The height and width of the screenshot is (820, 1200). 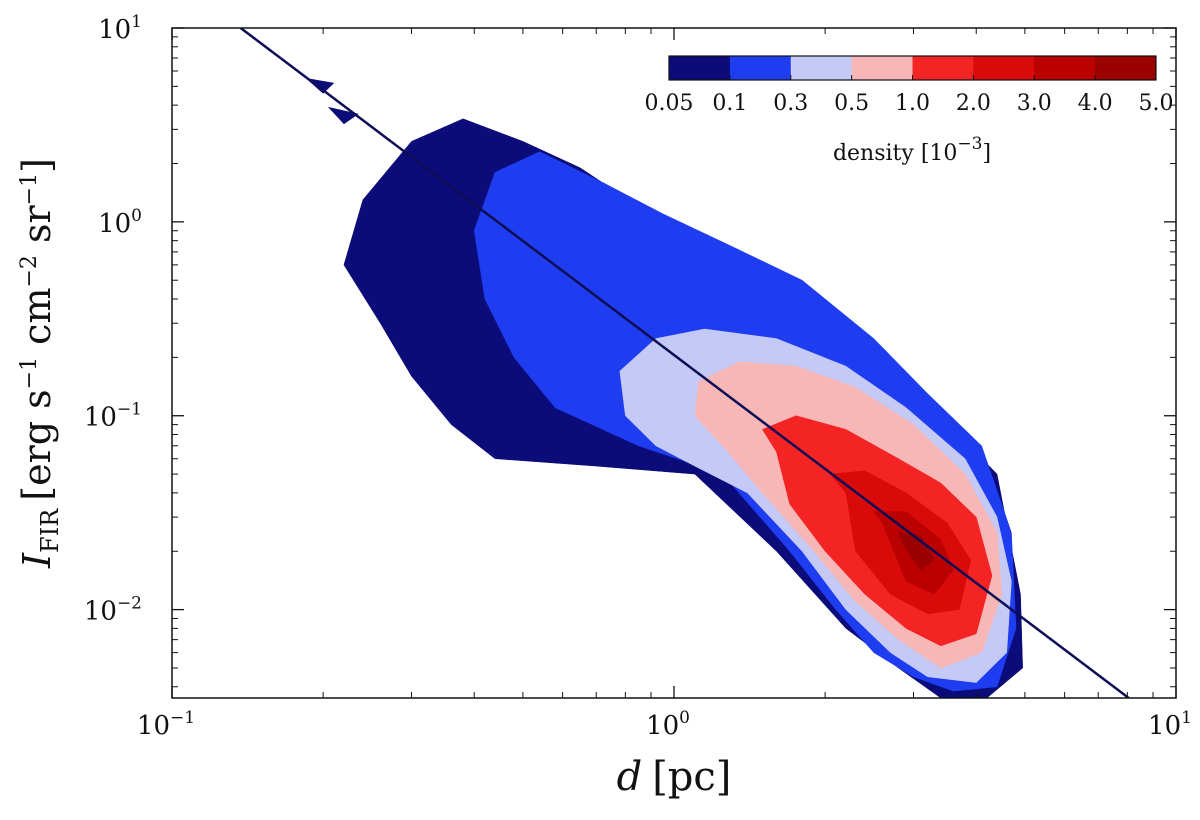 What do you see at coordinates (29, 271) in the screenshot?
I see `y-axis-label-exp2: −2` at bounding box center [29, 271].